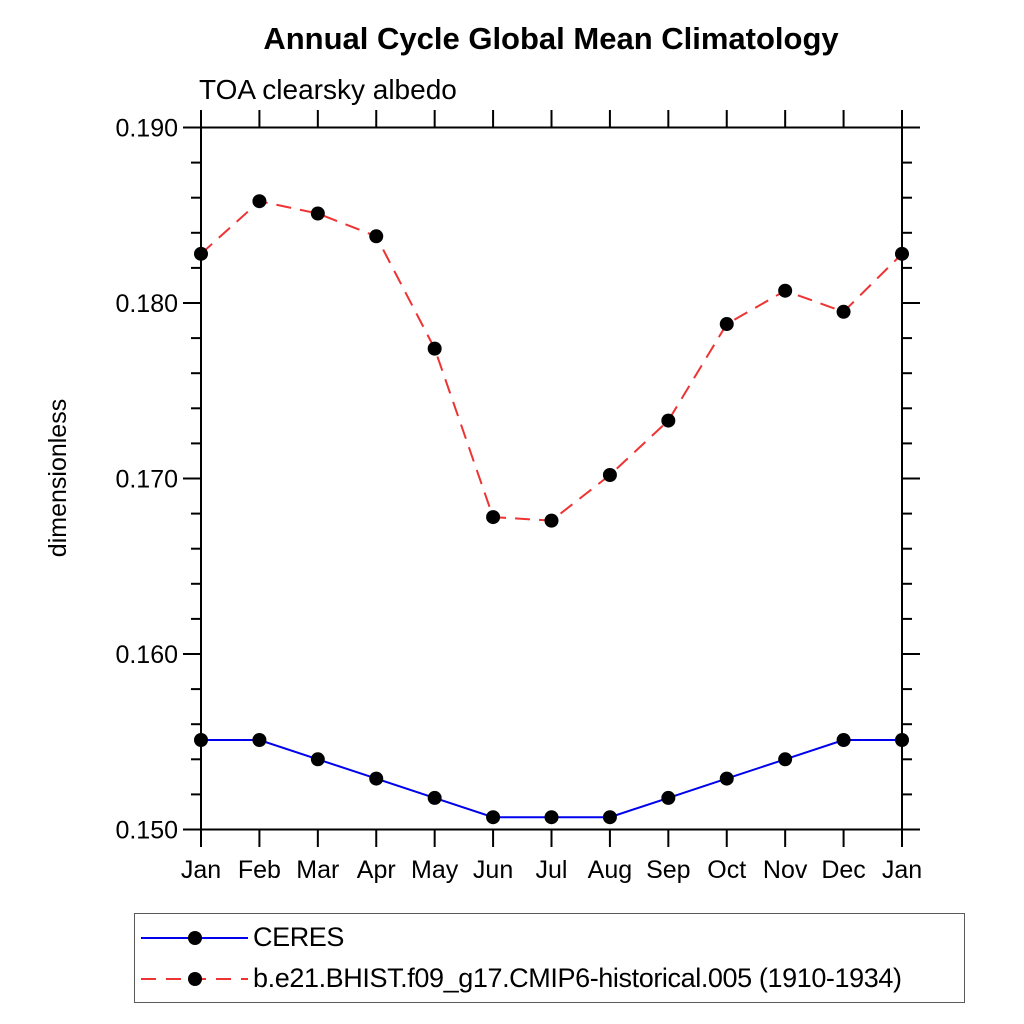 The width and height of the screenshot is (1024, 1024). I want to click on y-tick-label: 0.160, so click(146, 655).